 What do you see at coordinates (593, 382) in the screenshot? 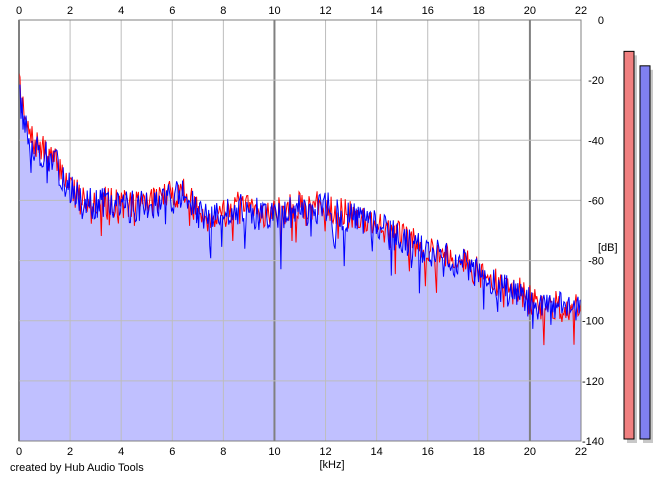
I see `y-tick-label: -120` at bounding box center [593, 382].